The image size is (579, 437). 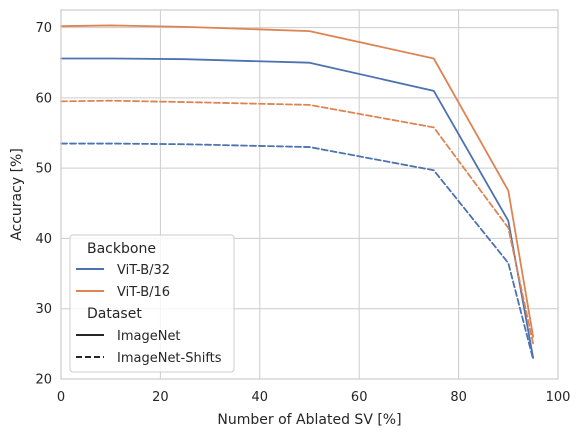 I want to click on legend-title-backbone: Backbone, so click(x=121, y=249).